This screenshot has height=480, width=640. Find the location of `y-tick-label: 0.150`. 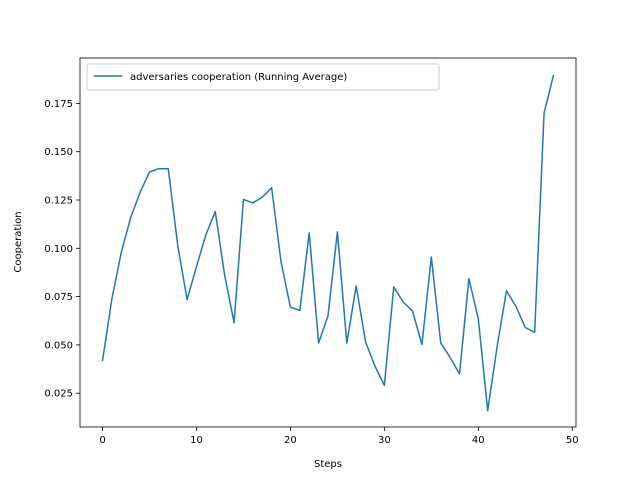

y-tick-label: 0.150 is located at coordinates (58, 152).